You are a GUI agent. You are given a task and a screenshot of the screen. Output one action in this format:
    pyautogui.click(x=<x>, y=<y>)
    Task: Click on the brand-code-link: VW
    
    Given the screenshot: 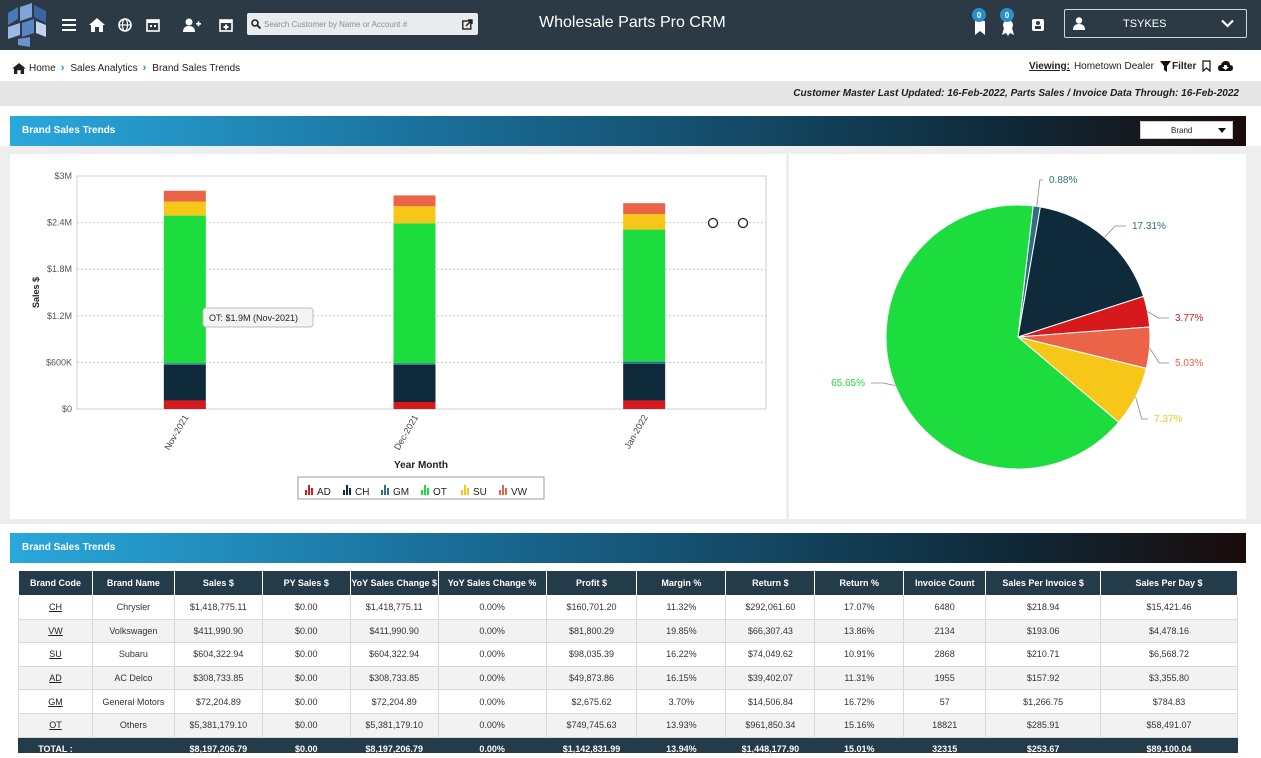 What is the action you would take?
    pyautogui.click(x=55, y=631)
    